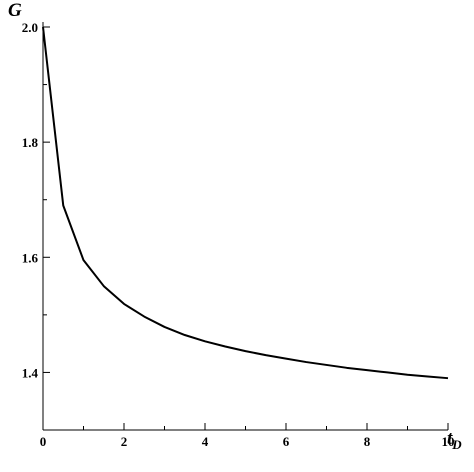 This screenshot has width=474, height=472. What do you see at coordinates (30, 372) in the screenshot?
I see `y-tick-label: 1.4` at bounding box center [30, 372].